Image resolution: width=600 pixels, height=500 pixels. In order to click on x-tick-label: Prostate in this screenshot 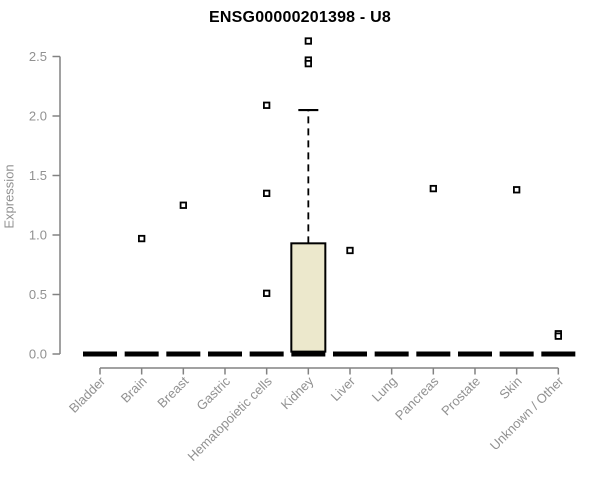, I will do `click(460, 396)`.